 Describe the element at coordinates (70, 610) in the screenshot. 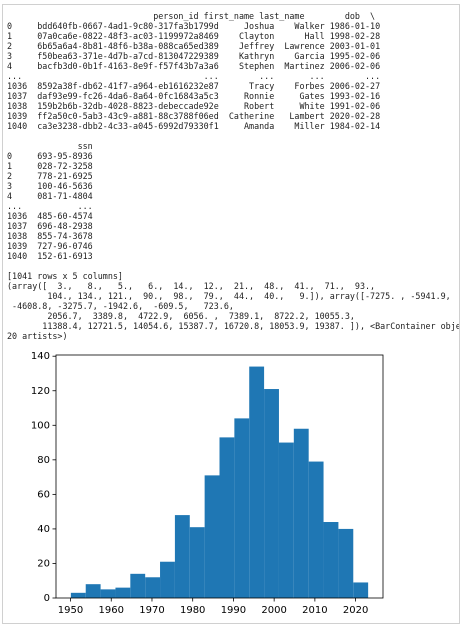

I see `x-tick-label: 1950` at that location.